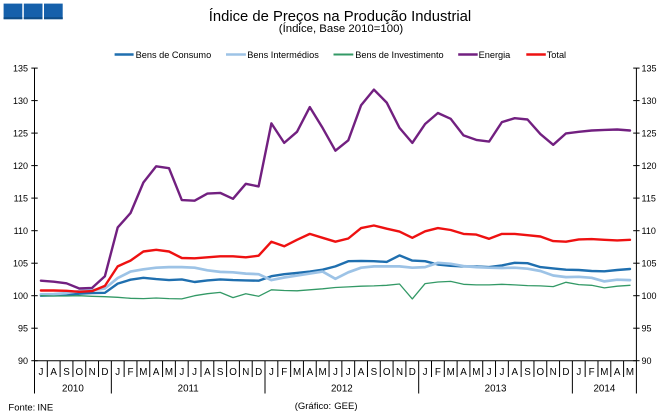 The width and height of the screenshot is (668, 418). I want to click on svg-text: Bens de Consumo, so click(174, 55).